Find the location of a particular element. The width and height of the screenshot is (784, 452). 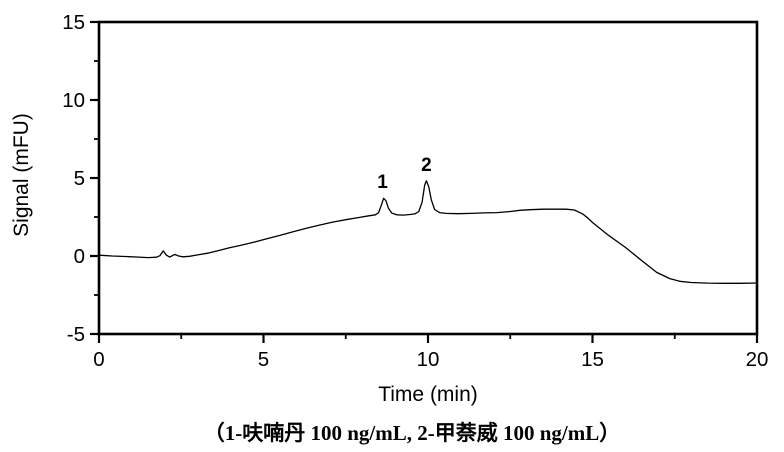

y-tick-label: 15 is located at coordinates (73, 22).